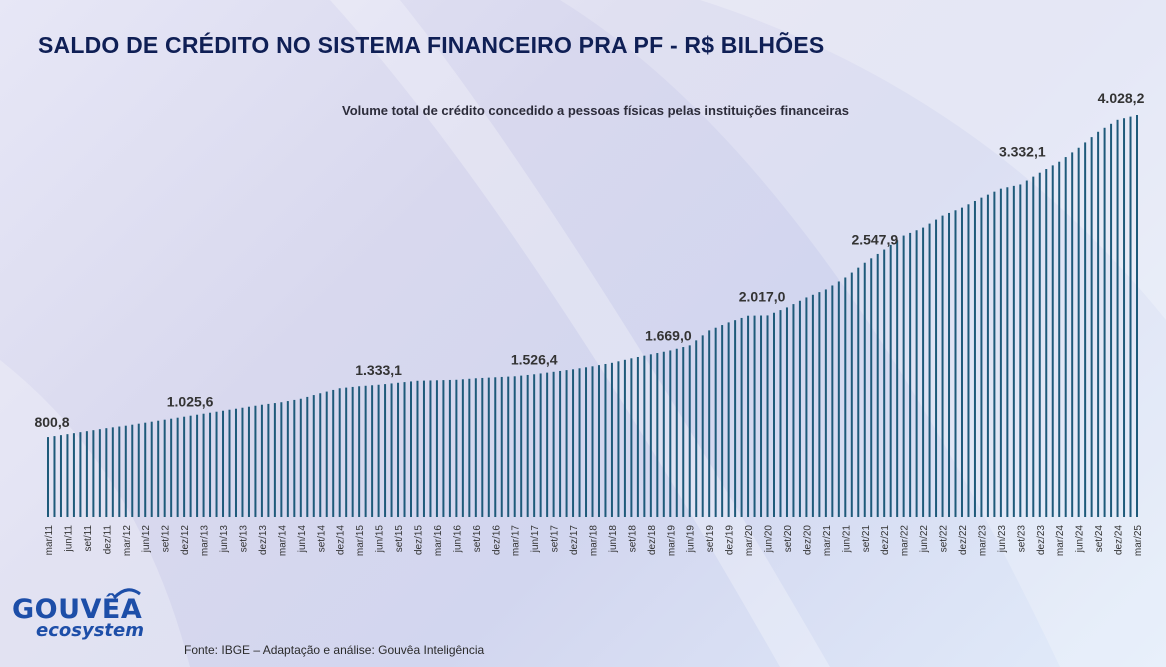 This screenshot has width=1166, height=667. What do you see at coordinates (807, 540) in the screenshot?
I see `x-tick-label: dez/20` at bounding box center [807, 540].